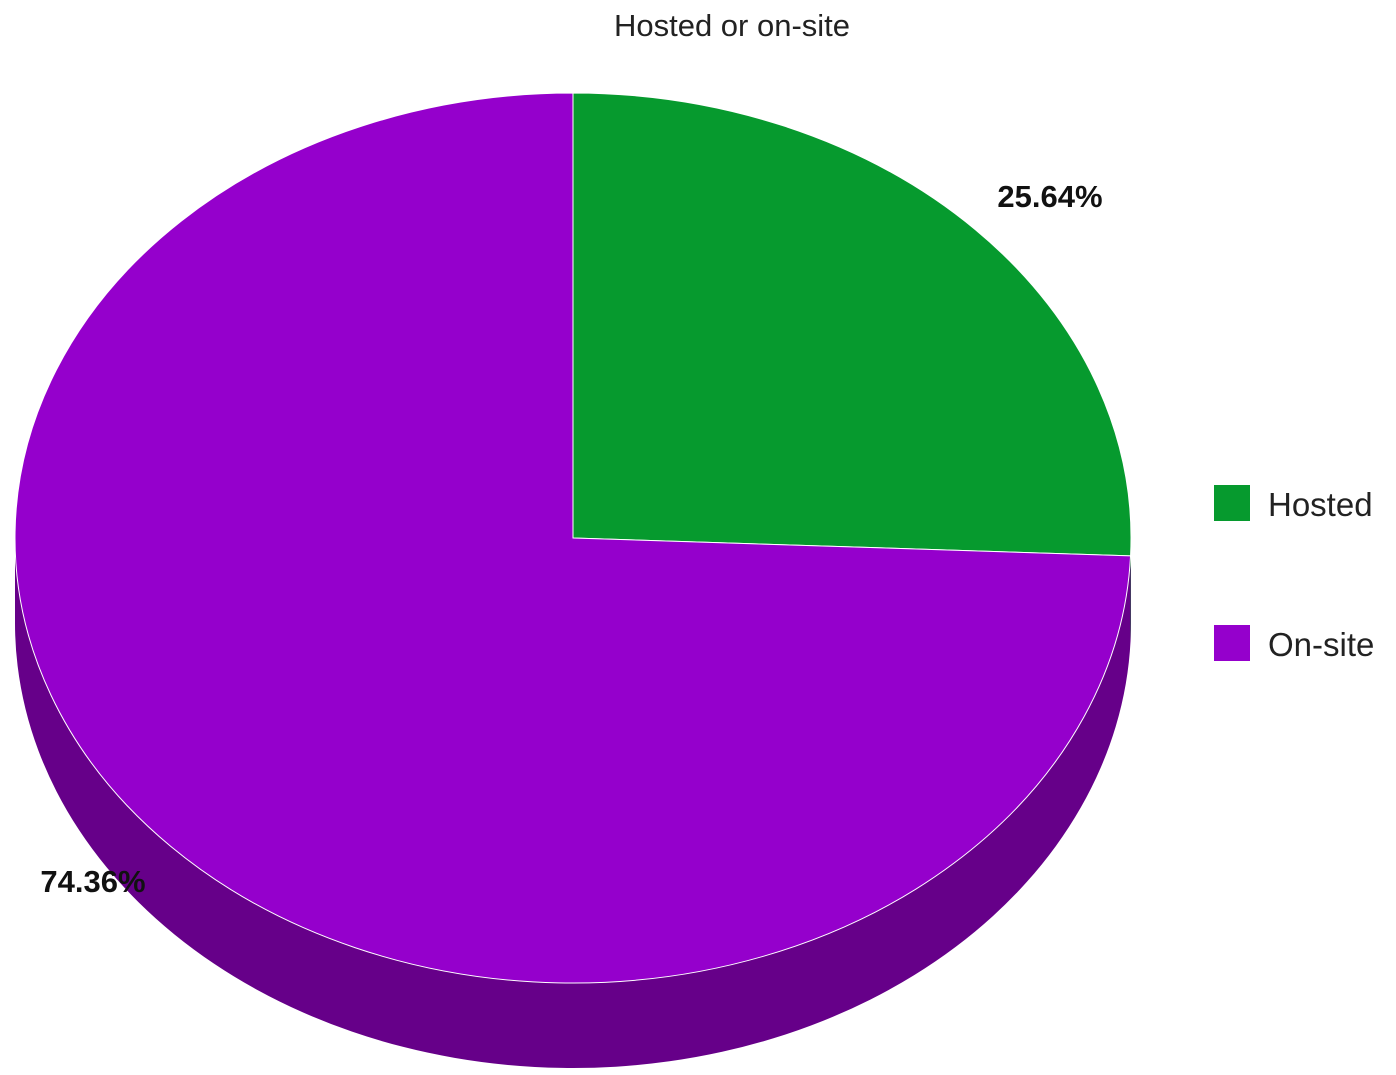 Image resolution: width=1396 pixels, height=1075 pixels. What do you see at coordinates (1294, 574) in the screenshot?
I see `legend: Hosted On-site` at bounding box center [1294, 574].